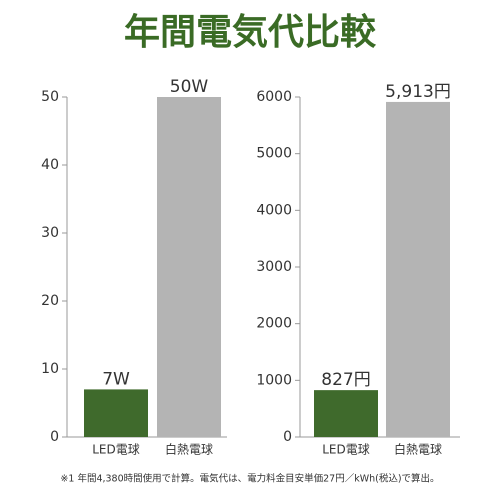 The height and width of the screenshot is (504, 500). Describe the element at coordinates (50, 369) in the screenshot. I see `y-tick-label: 10` at that location.